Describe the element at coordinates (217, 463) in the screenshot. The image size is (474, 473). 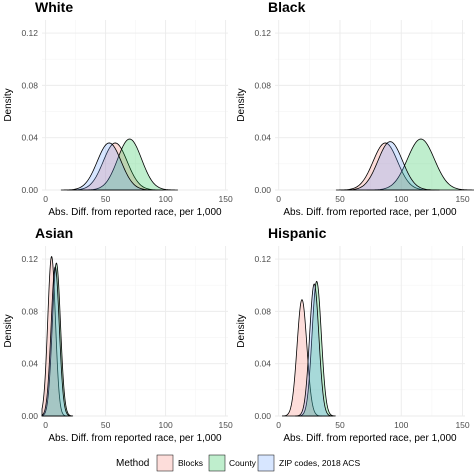
I see `legend-key-county` at that location.